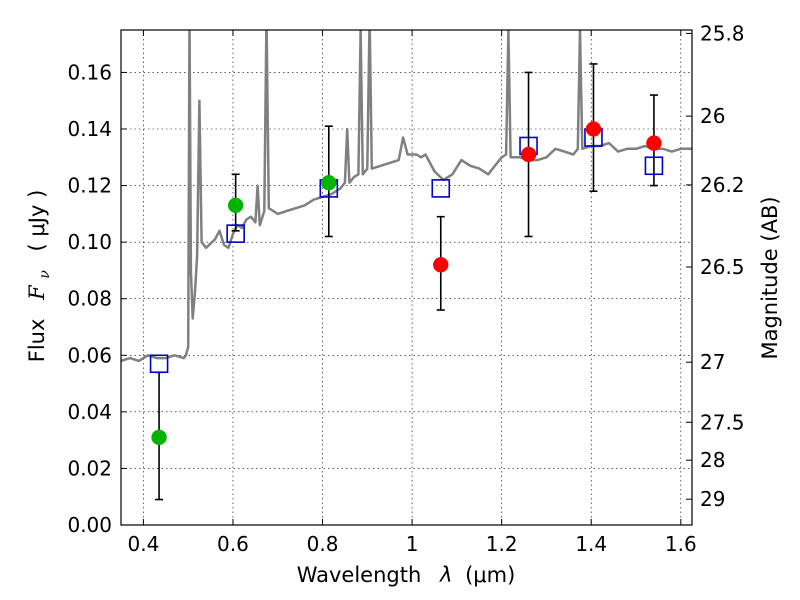  What do you see at coordinates (445, 575) in the screenshot?
I see `x-axis-title-symbol: λ` at bounding box center [445, 575].